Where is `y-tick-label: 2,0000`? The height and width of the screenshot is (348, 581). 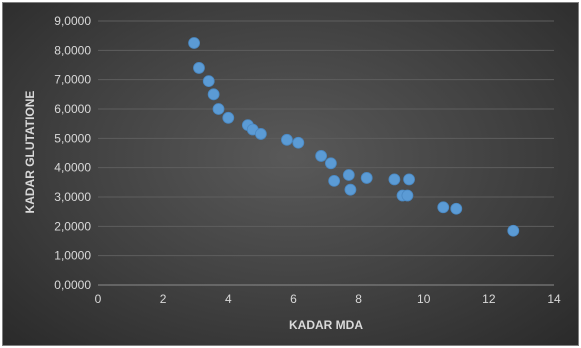
y-tick-label: 2,0000 is located at coordinates (72, 226).